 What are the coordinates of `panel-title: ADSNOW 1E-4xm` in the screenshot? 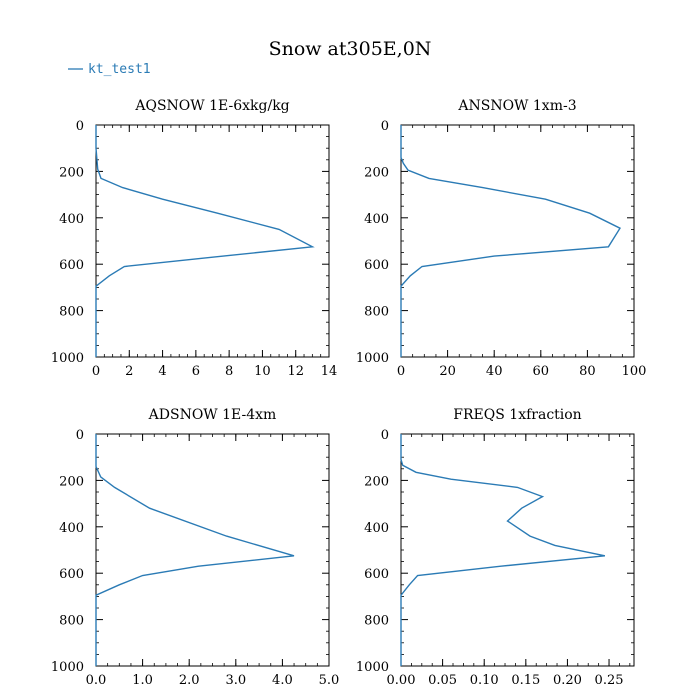 It's located at (212, 415).